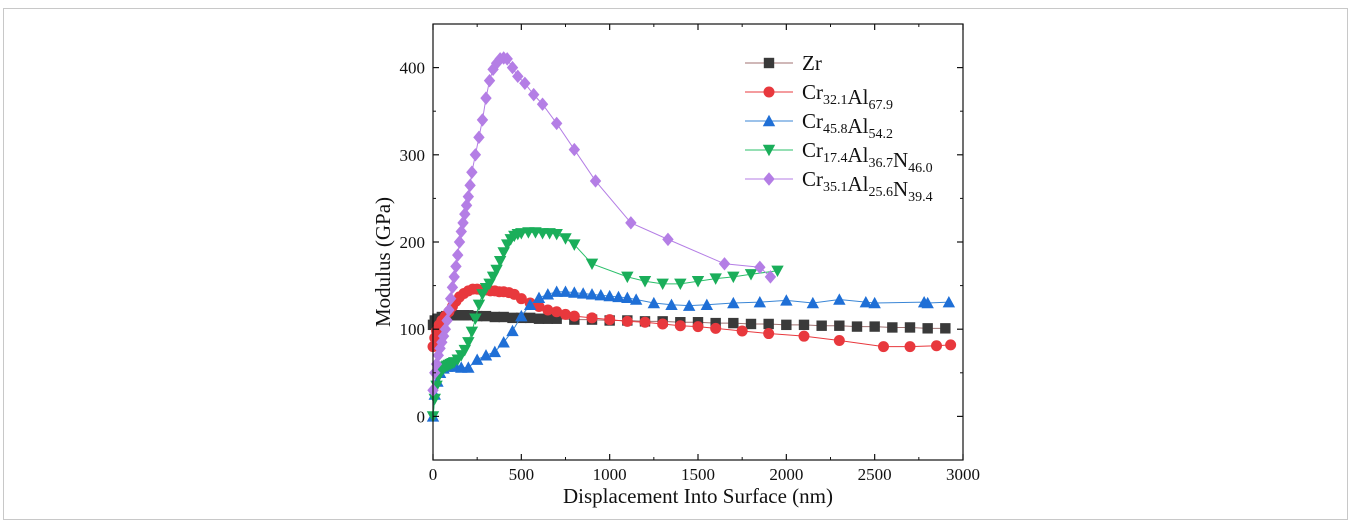 The image size is (1352, 523). I want to click on x-tick-label: 2500, so click(875, 474).